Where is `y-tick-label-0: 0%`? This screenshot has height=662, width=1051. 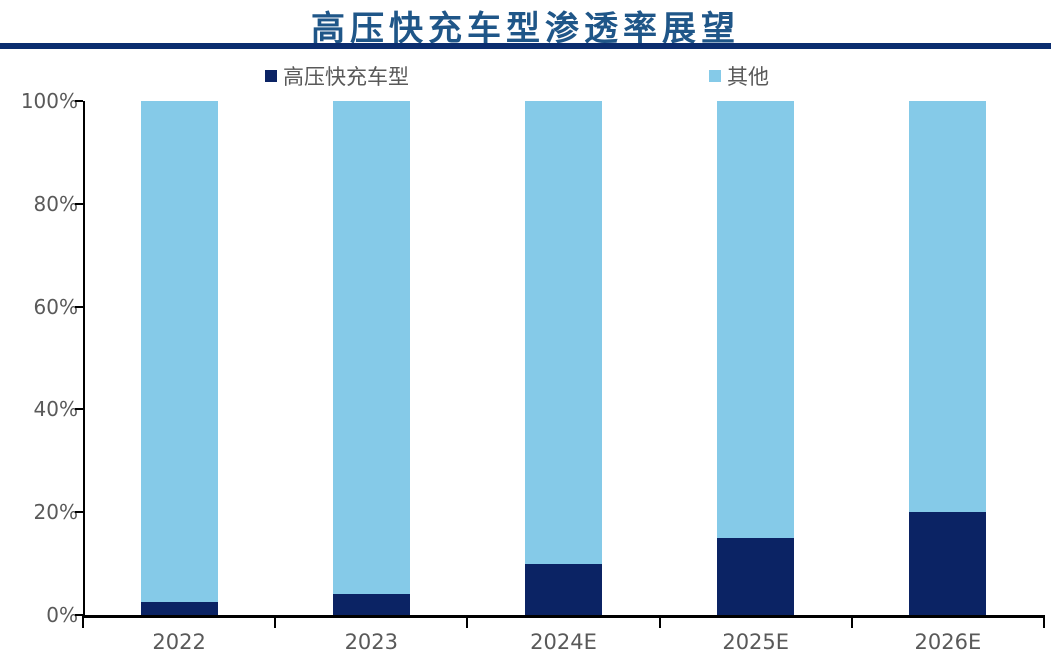
y-tick-label-0: 0% is located at coordinates (62, 615).